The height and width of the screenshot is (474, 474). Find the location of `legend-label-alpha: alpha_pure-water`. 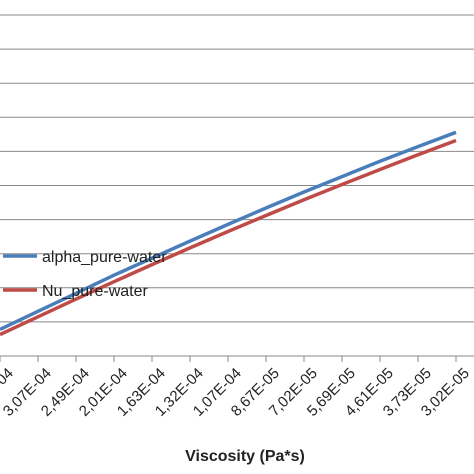

legend-label-alpha: alpha_pure-water is located at coordinates (104, 257).